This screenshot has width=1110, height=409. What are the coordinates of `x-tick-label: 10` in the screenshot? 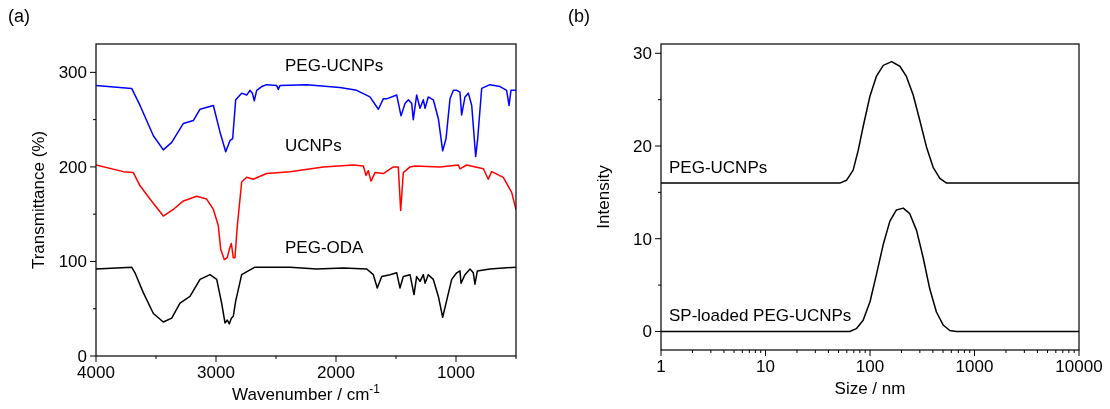 It's located at (765, 366).